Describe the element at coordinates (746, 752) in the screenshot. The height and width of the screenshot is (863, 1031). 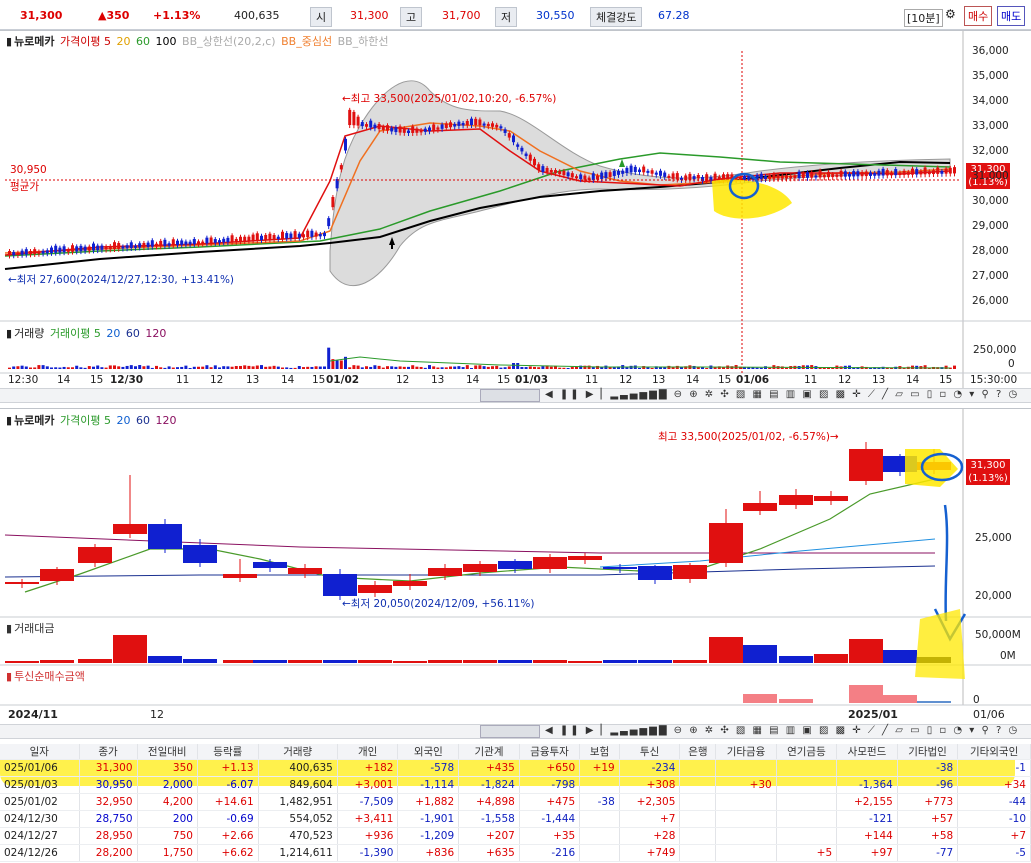
I see `column-header: 기타금융` at that location.